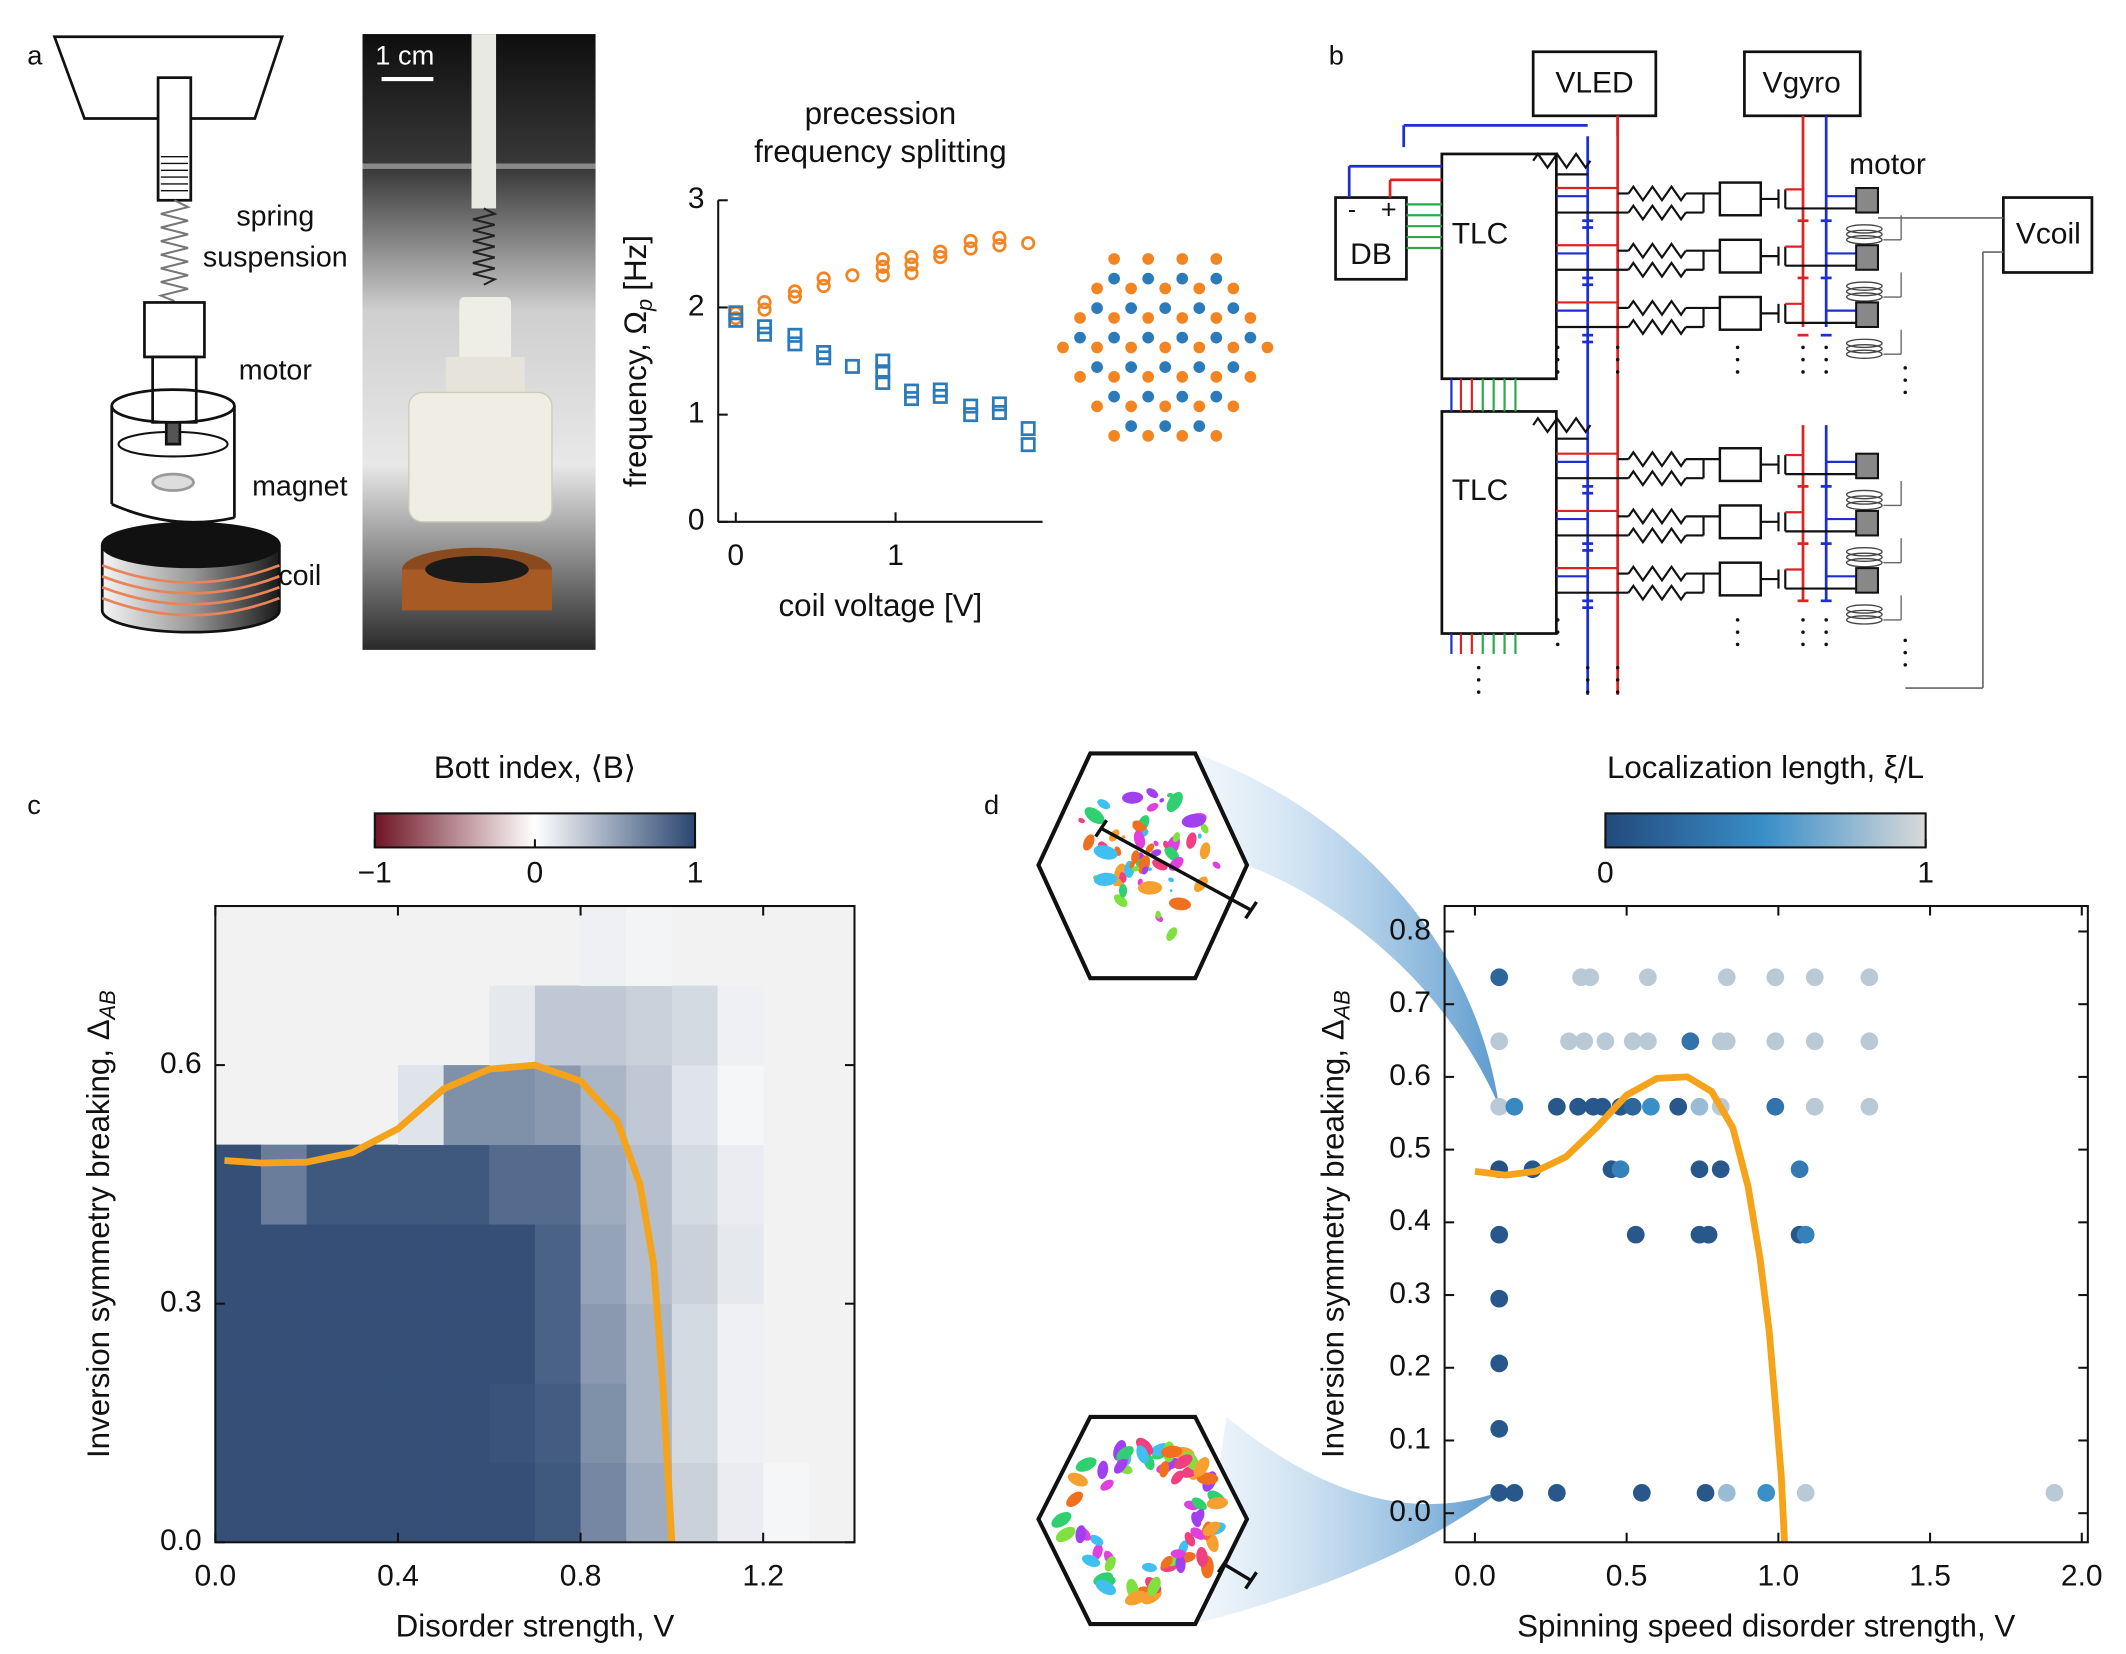 The height and width of the screenshot is (1654, 2126). I want to click on y-tick-label: 0, so click(696, 520).